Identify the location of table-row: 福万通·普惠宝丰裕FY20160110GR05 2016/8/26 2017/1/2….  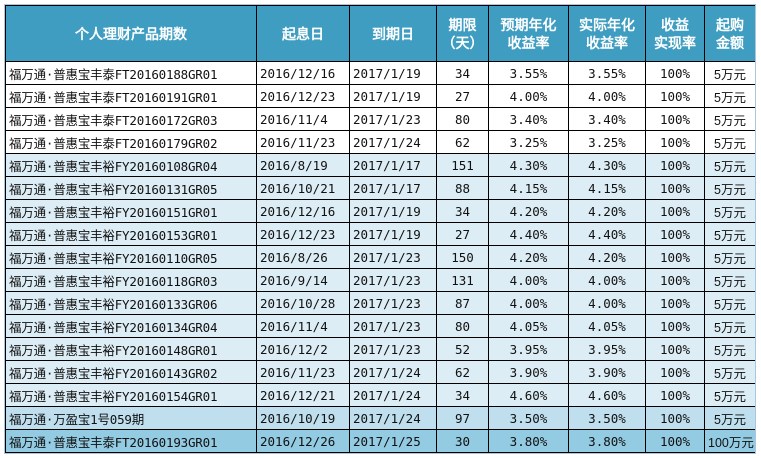
(380, 257).